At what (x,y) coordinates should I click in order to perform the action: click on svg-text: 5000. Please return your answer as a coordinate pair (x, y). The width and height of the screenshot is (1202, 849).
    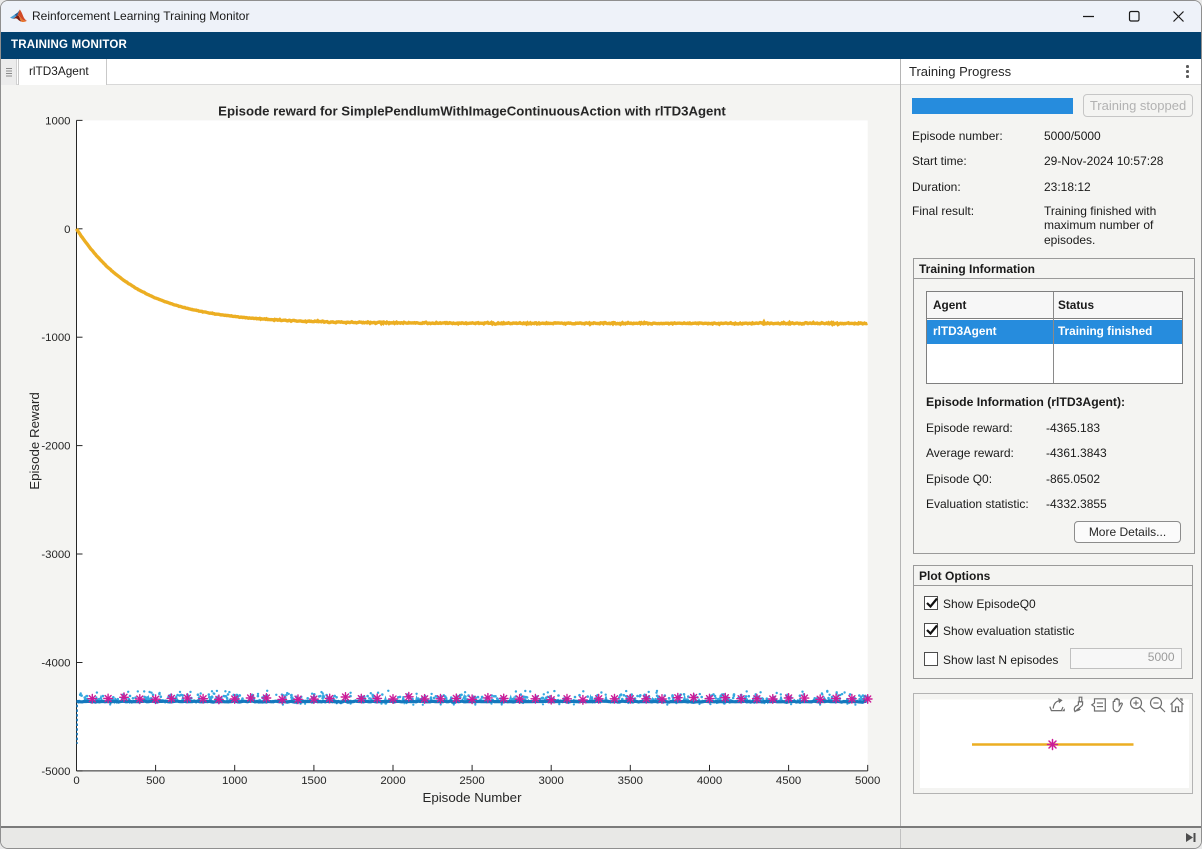
    Looking at the image, I should click on (867, 781).